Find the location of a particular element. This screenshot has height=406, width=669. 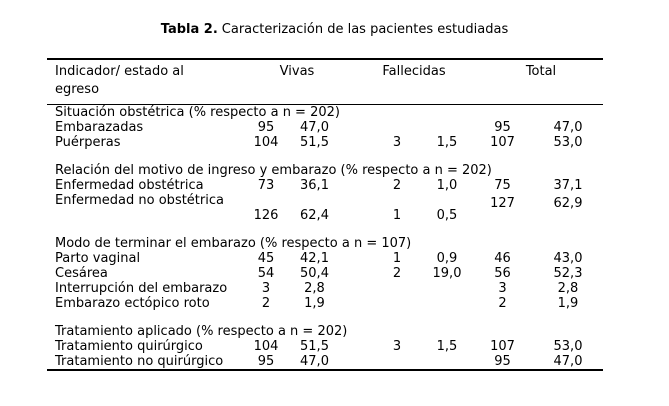

vivas-pct-cell: 42,1 is located at coordinates (314, 258).